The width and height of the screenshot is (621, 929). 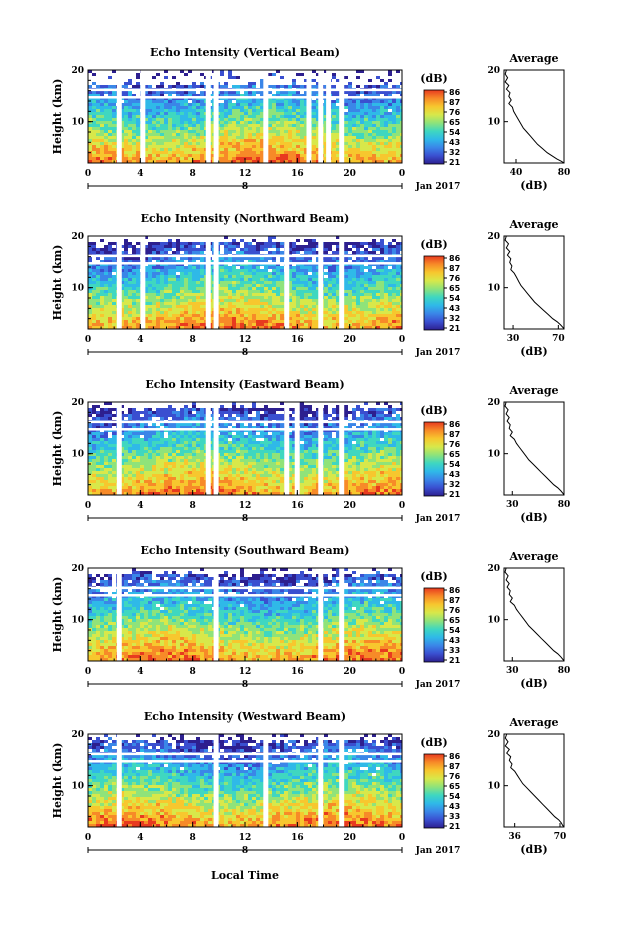 What do you see at coordinates (245, 550) in the screenshot?
I see `panel-title: Echo Intensity (Southward Beam)` at bounding box center [245, 550].